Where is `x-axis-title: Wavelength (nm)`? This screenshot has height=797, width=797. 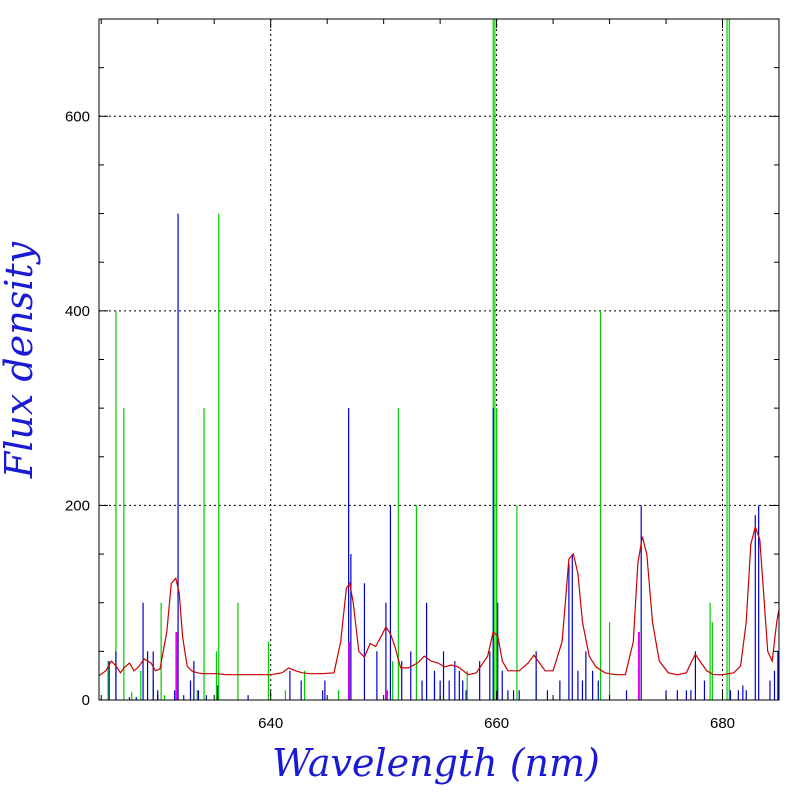 x-axis-title: Wavelength (nm) is located at coordinates (436, 763).